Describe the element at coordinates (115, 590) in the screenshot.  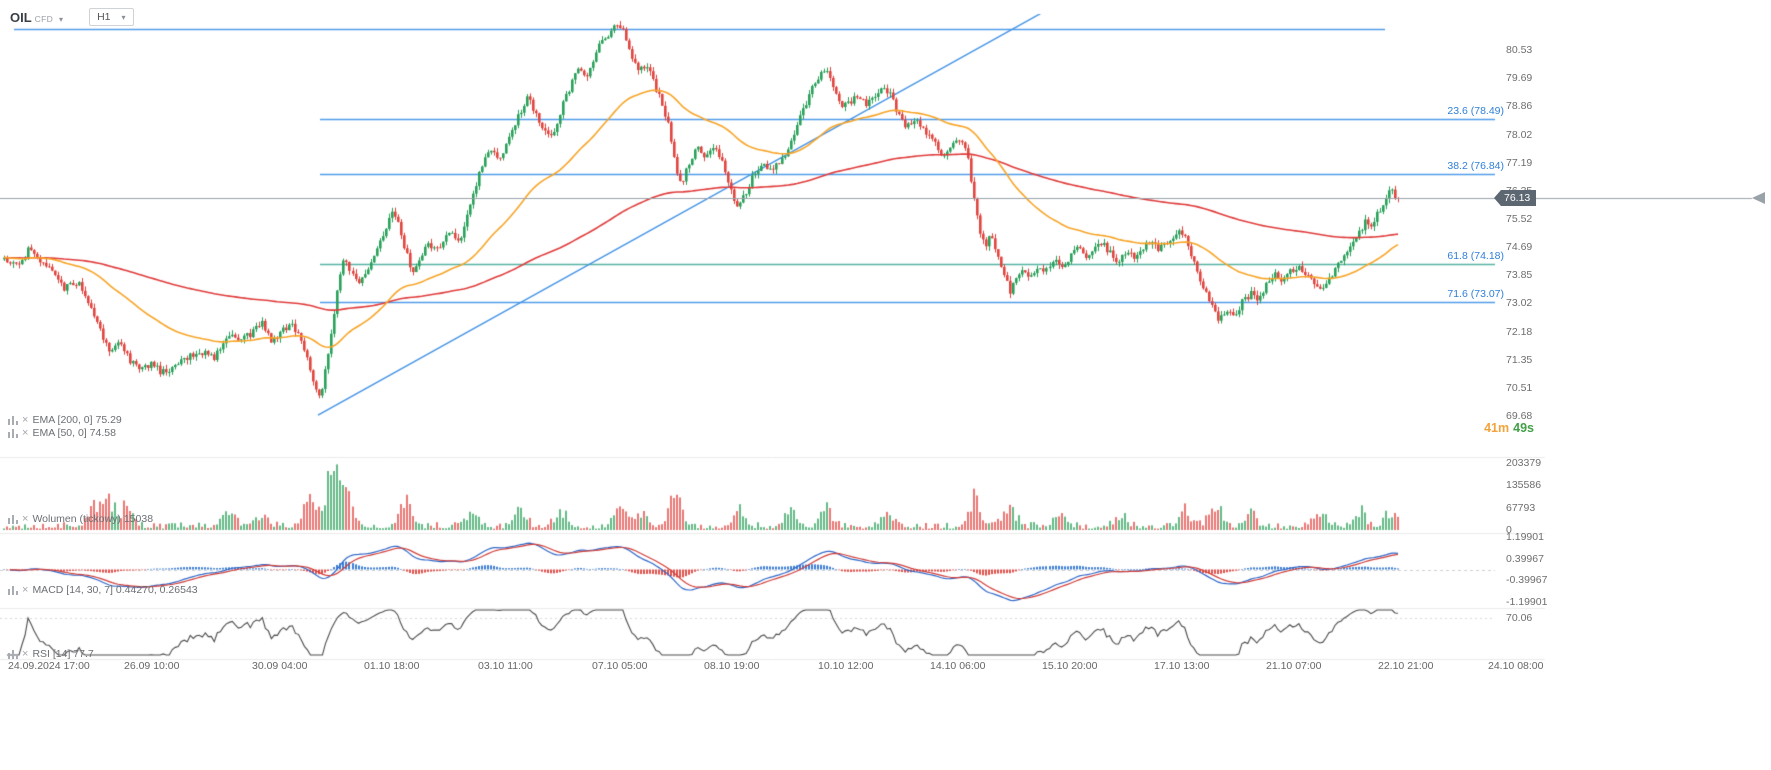
I see `macd-legend-label: MACD [14, 30, 7] 0.44270, 0.26543` at that location.